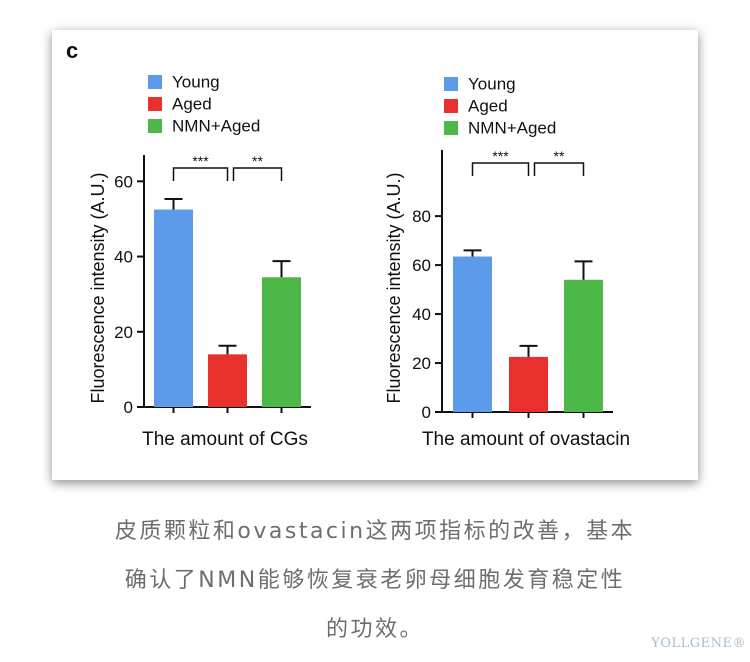 This screenshot has height=662, width=750. What do you see at coordinates (375, 531) in the screenshot?
I see `caption-line-1: 皮质颗粒和ovastacin这两项指标的改善，基本` at bounding box center [375, 531].